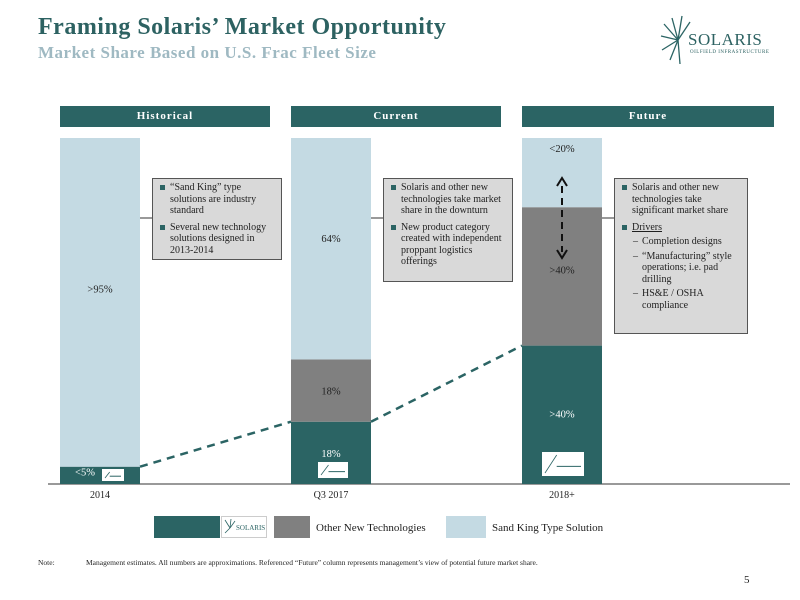 The image size is (800, 600). What do you see at coordinates (99, 289) in the screenshot?
I see `data-label: >95%` at bounding box center [99, 289].